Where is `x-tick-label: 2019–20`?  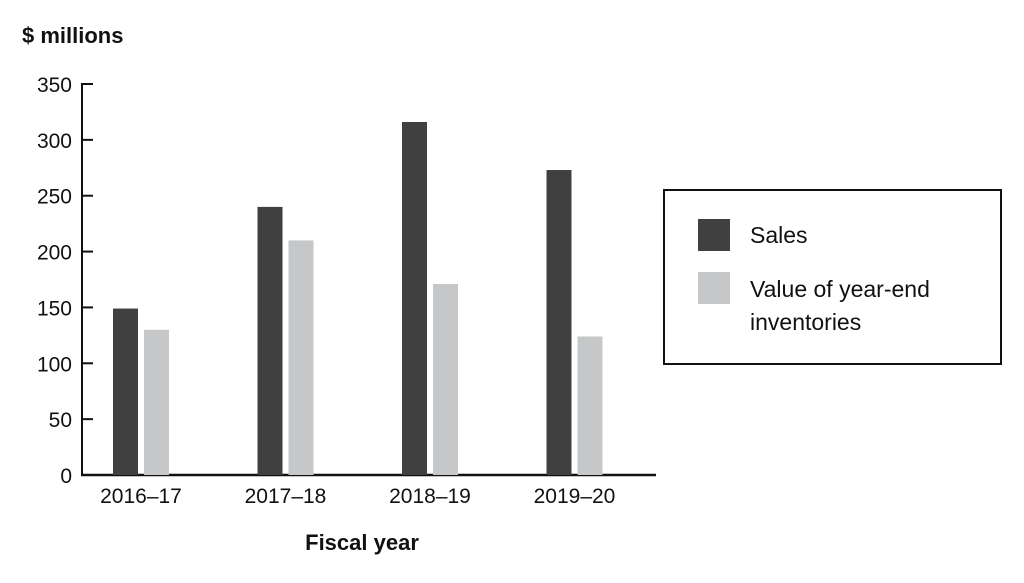 x-tick-label: 2019–20 is located at coordinates (575, 496).